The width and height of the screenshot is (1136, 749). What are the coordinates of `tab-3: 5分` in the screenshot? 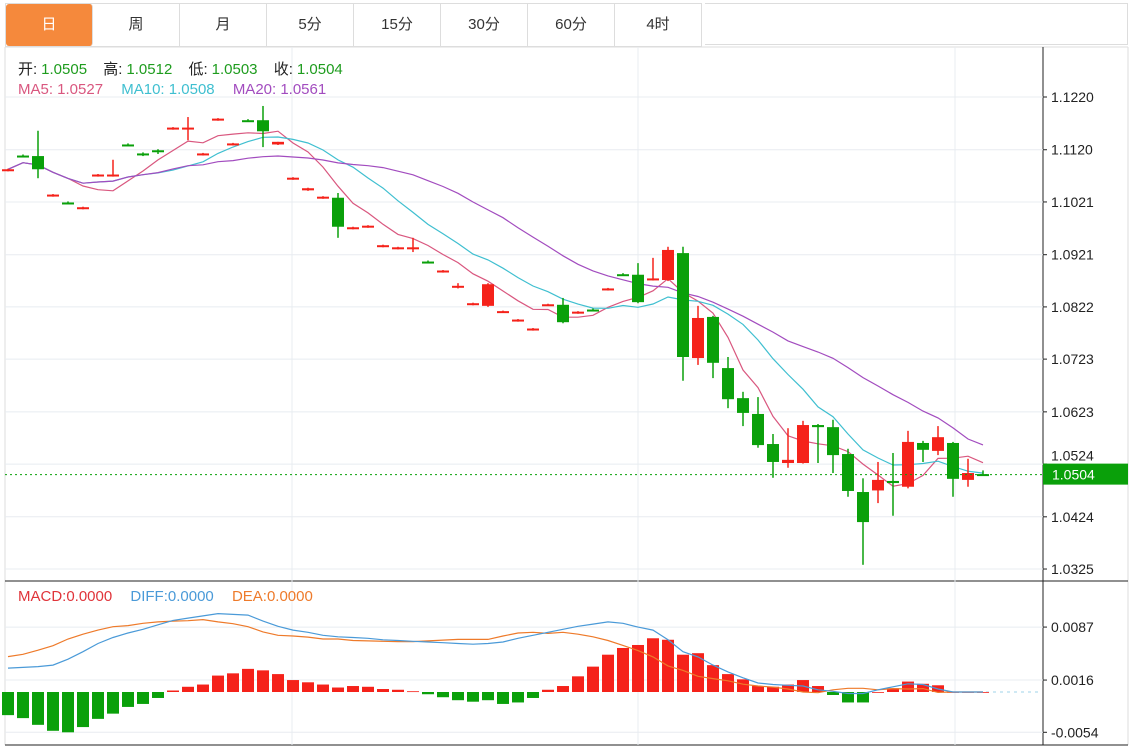 It's located at (310, 25).